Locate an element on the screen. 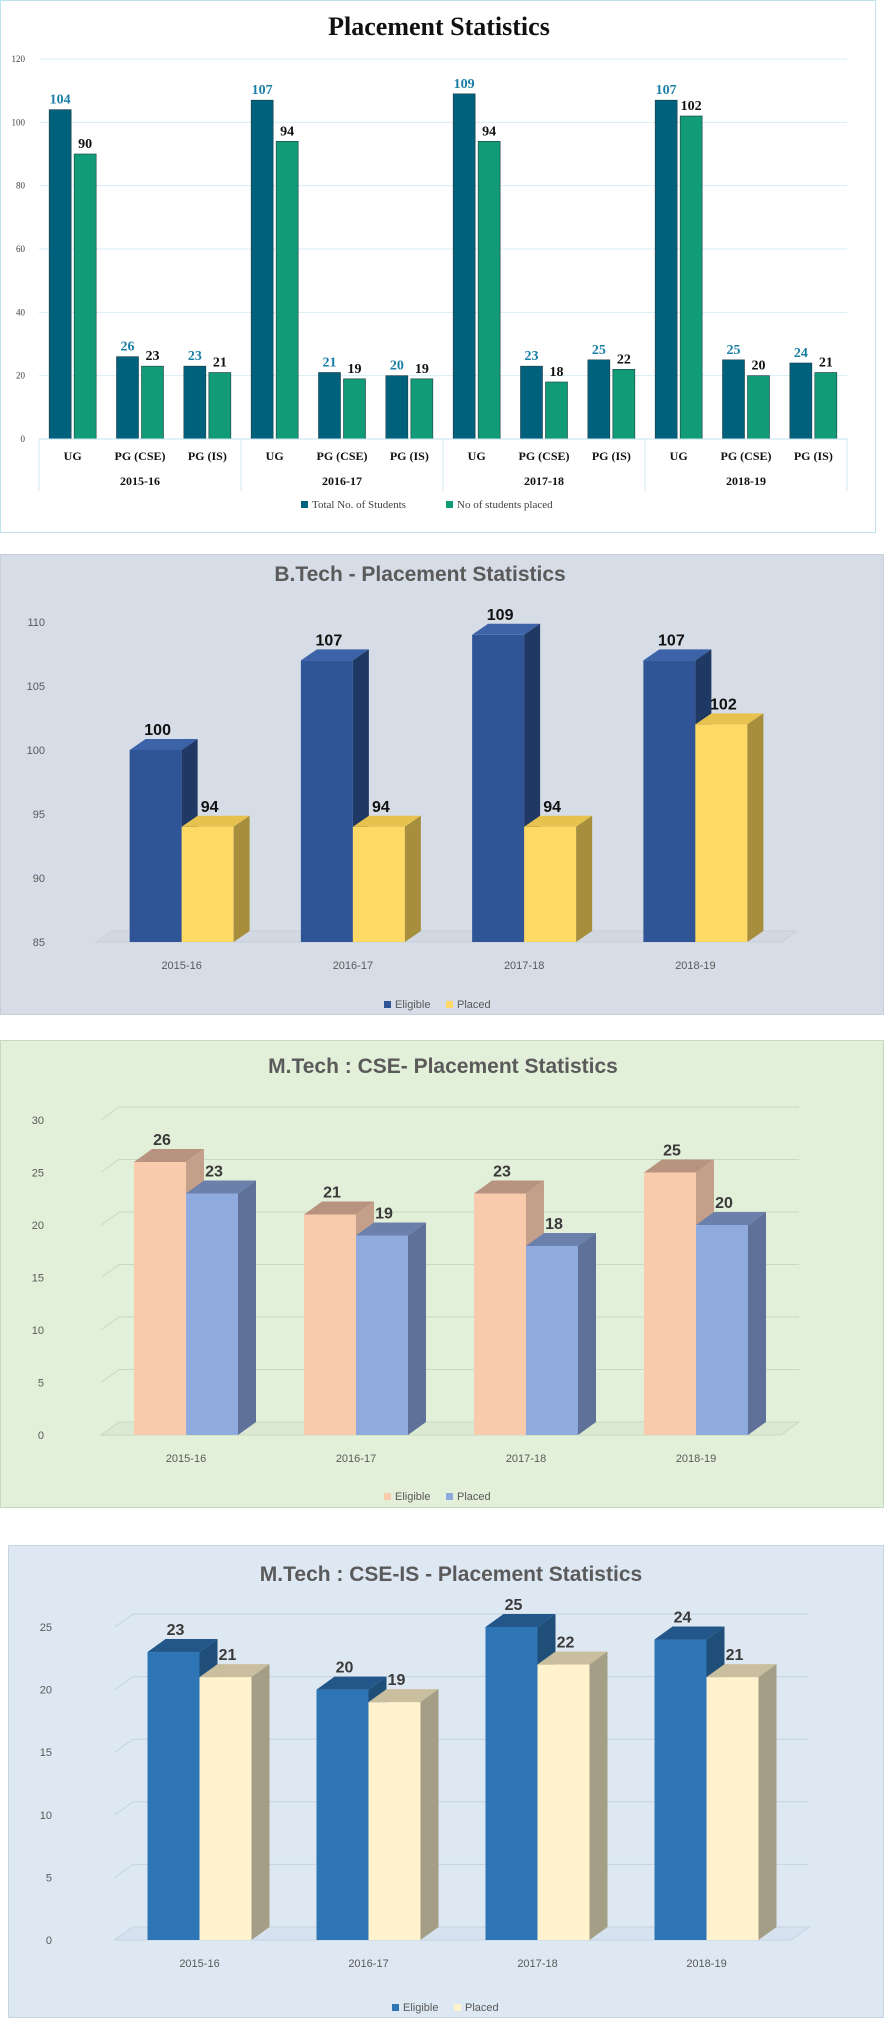 The height and width of the screenshot is (2028, 894). y-tick-label: 30 is located at coordinates (38, 1121).